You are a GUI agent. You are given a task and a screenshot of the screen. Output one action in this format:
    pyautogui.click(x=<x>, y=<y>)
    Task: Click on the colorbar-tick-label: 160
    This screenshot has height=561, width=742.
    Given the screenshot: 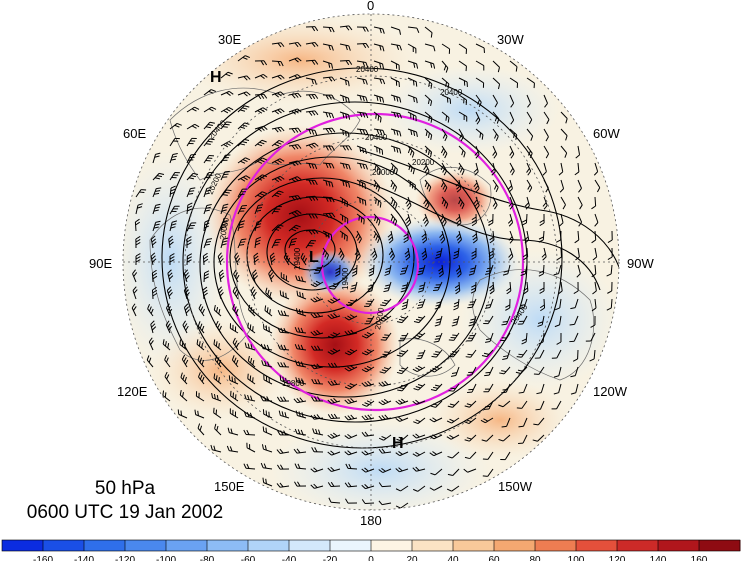 What is the action you would take?
    pyautogui.click(x=699, y=558)
    